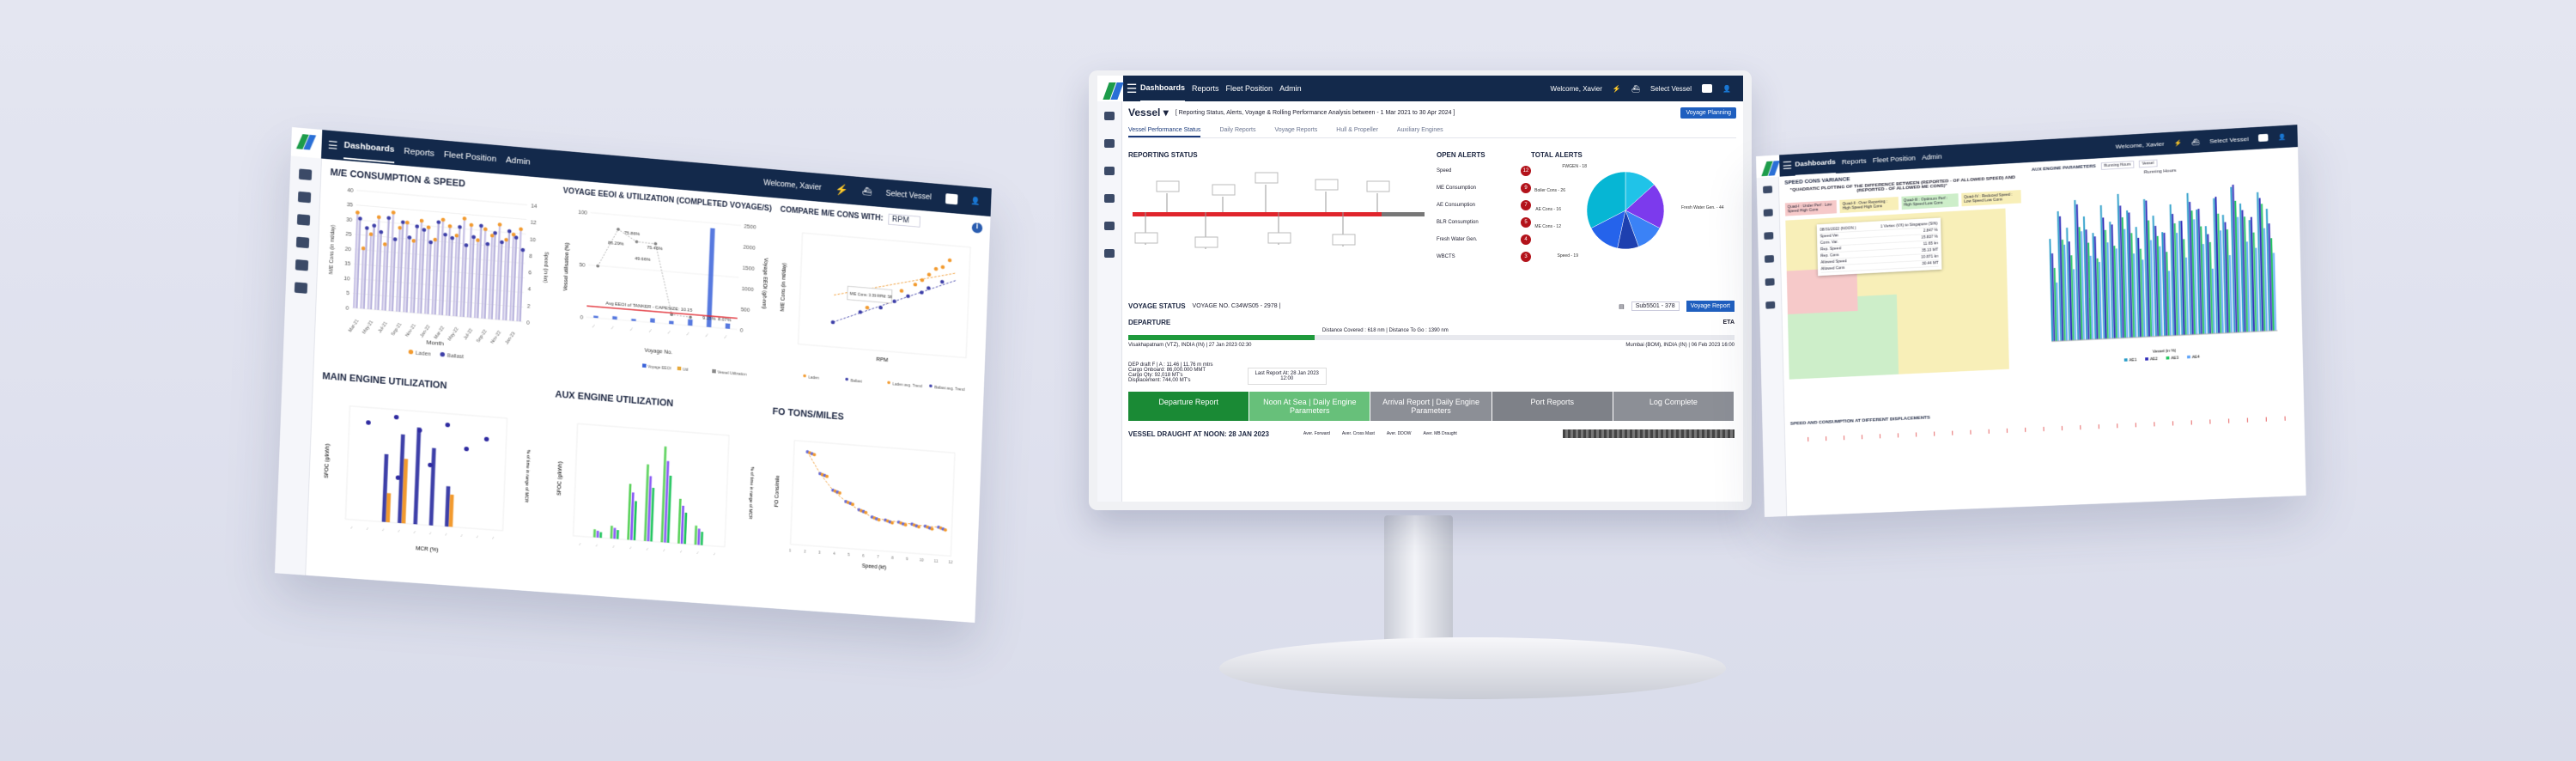 Image resolution: width=2576 pixels, height=761 pixels. What do you see at coordinates (1109, 253) in the screenshot?
I see `center-ship-side-icon` at bounding box center [1109, 253].